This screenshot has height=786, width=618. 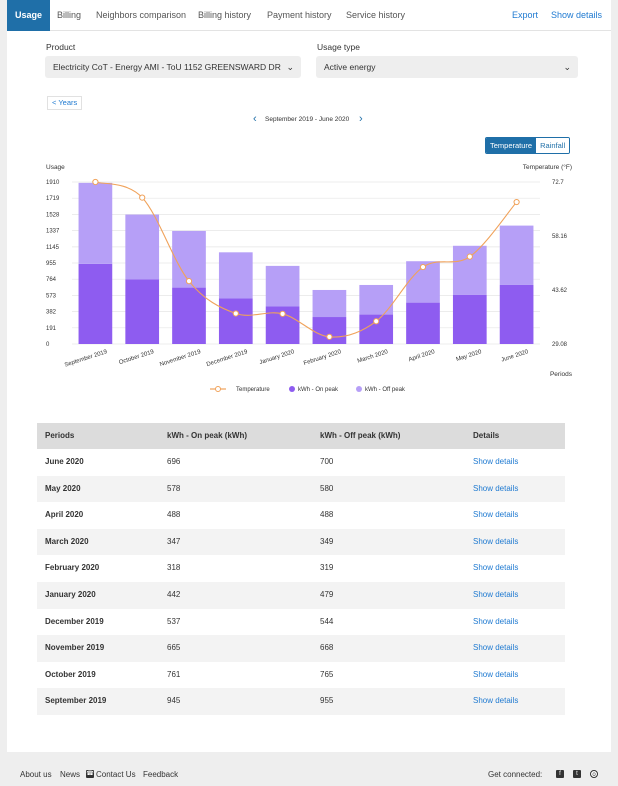 What do you see at coordinates (306, 259) in the screenshot?
I see `temperature-line` at bounding box center [306, 259].